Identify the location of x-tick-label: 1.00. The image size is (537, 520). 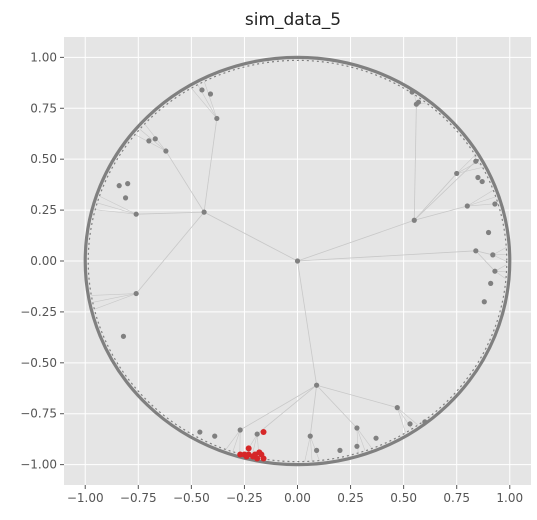
(509, 498).